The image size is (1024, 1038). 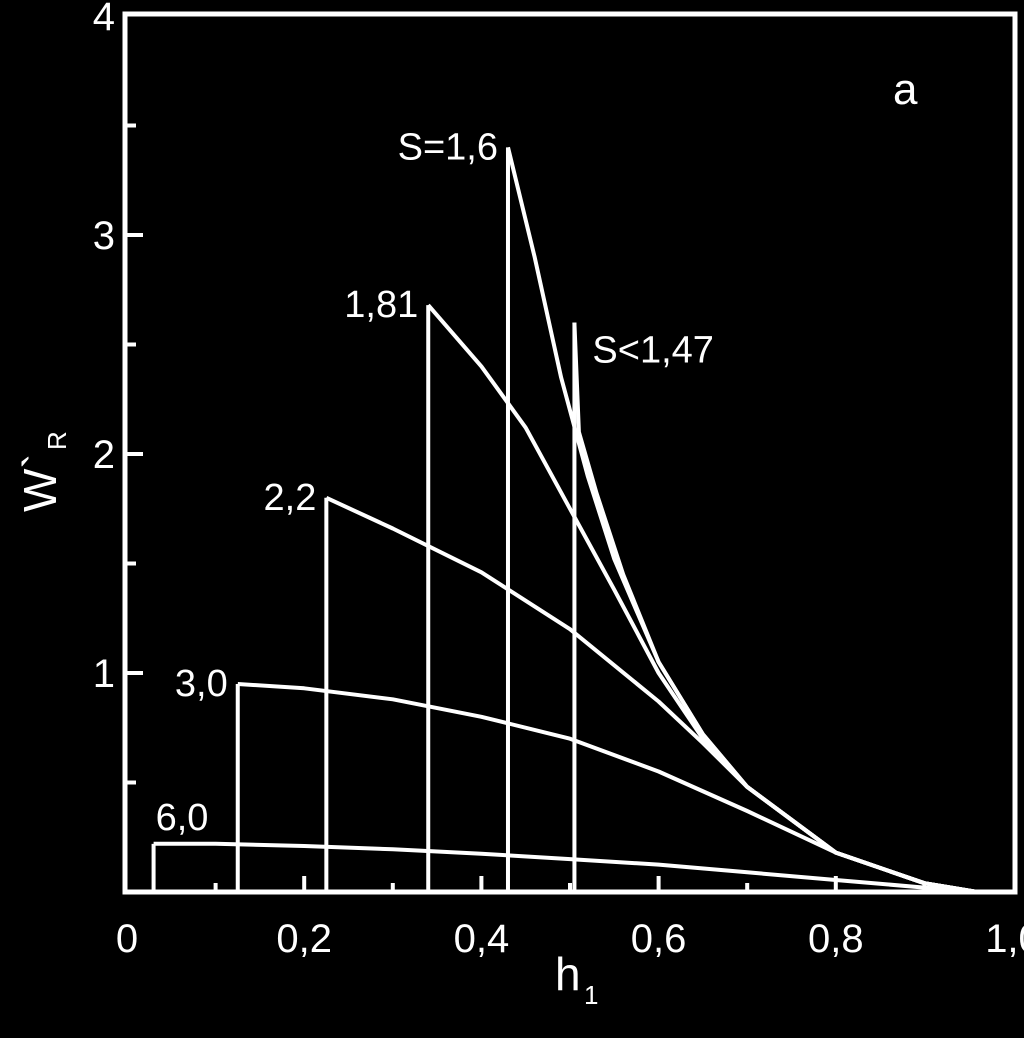 What do you see at coordinates (905, 89) in the screenshot?
I see `panel-label: a` at bounding box center [905, 89].